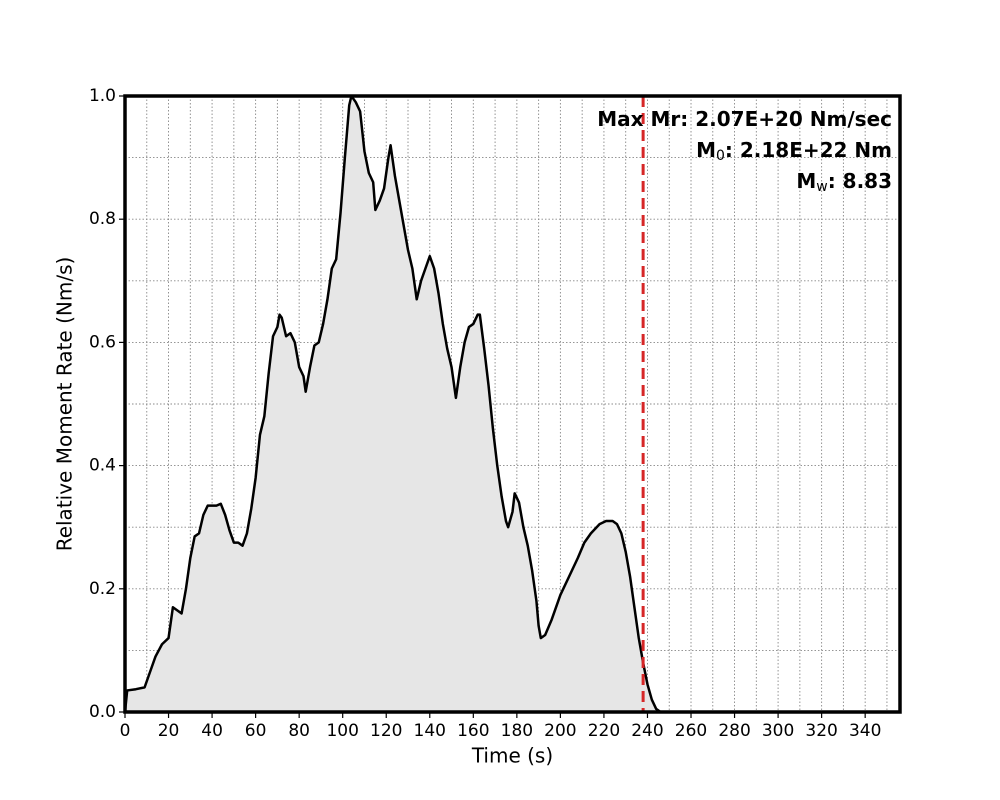 This screenshot has width=1000, height=800. I want to click on annotation-subscript: 0, so click(720, 156).